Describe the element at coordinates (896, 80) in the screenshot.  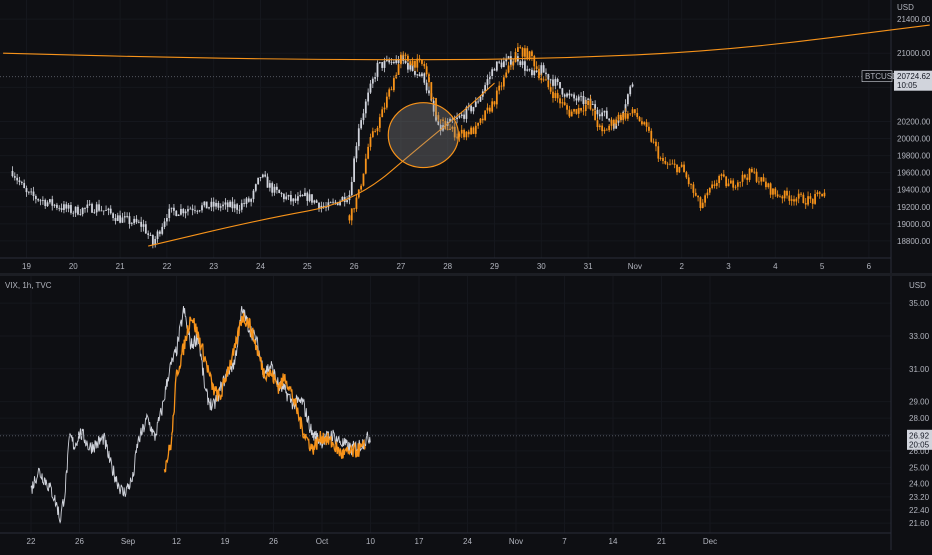
I see `top-price-tag: BTCUSD 20724.62 10:05` at that location.